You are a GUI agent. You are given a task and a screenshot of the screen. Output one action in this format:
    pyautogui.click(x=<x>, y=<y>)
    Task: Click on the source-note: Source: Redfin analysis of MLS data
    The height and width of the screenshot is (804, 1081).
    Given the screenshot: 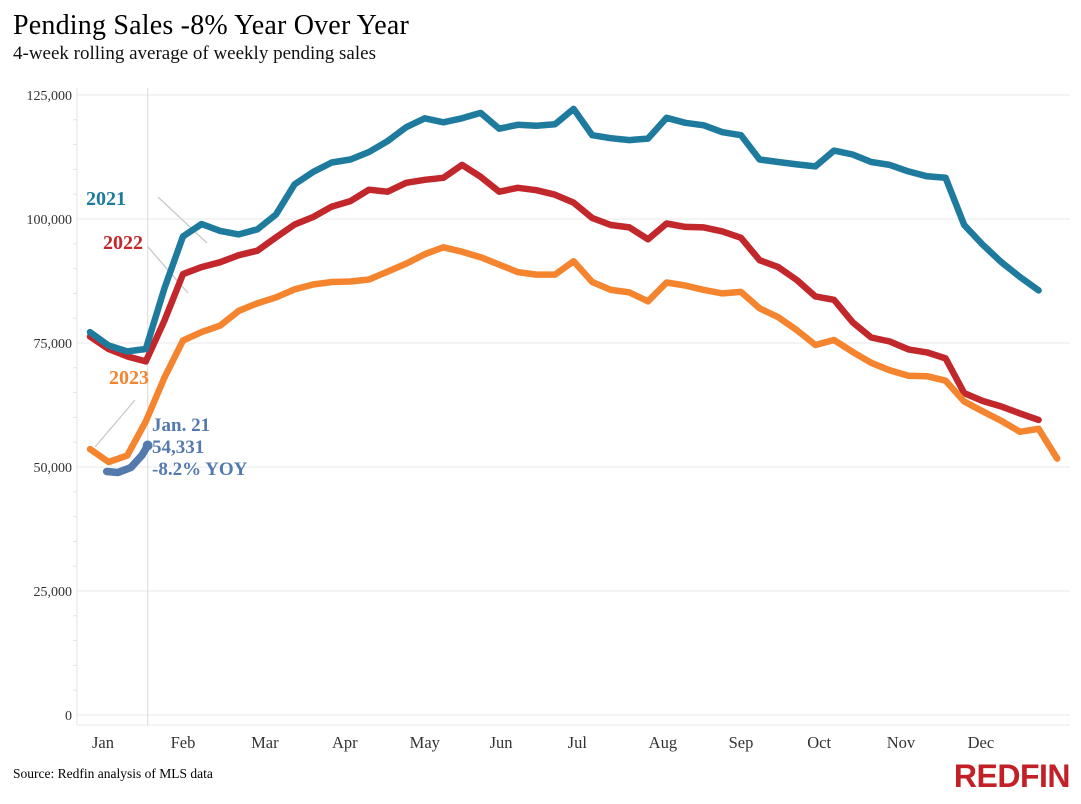 What is the action you would take?
    pyautogui.click(x=113, y=773)
    